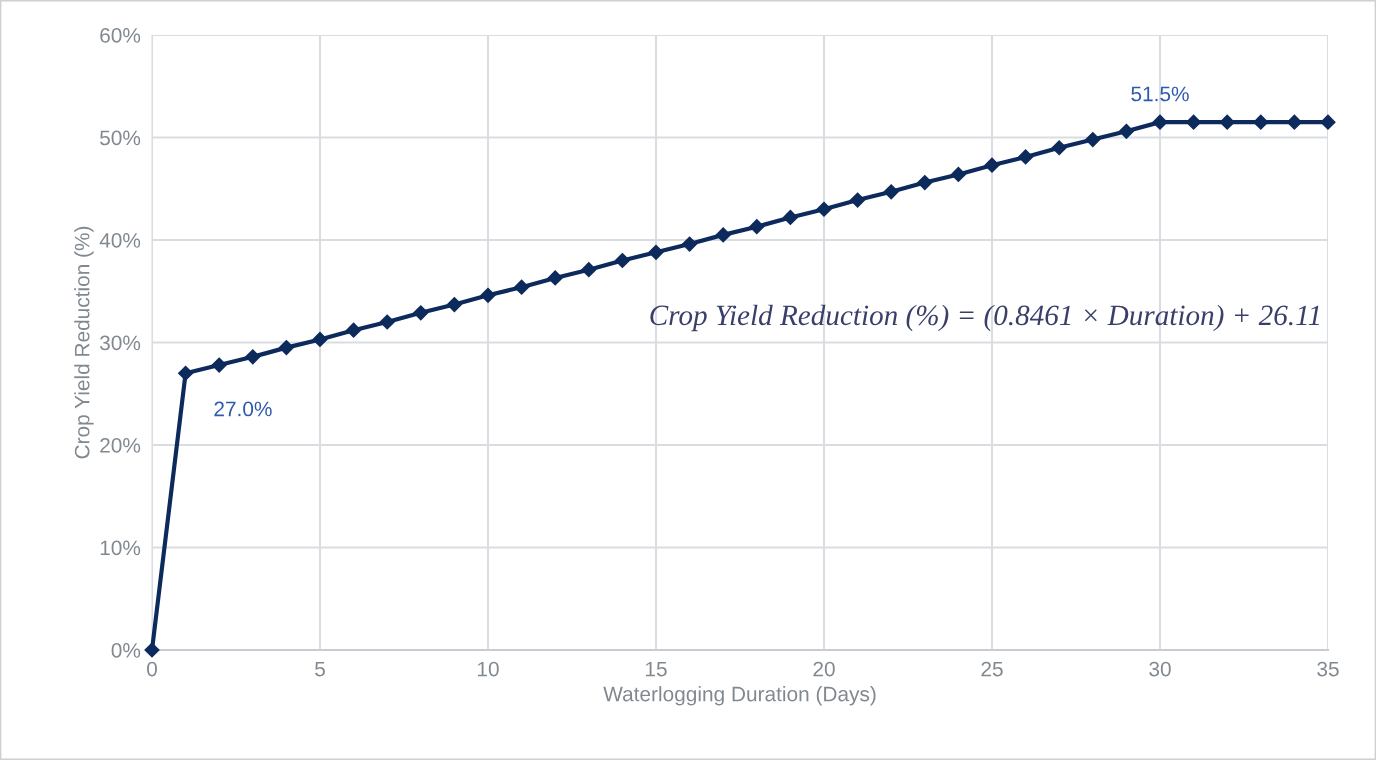 The height and width of the screenshot is (760, 1376). I want to click on x-tick-label: 30, so click(1160, 669).